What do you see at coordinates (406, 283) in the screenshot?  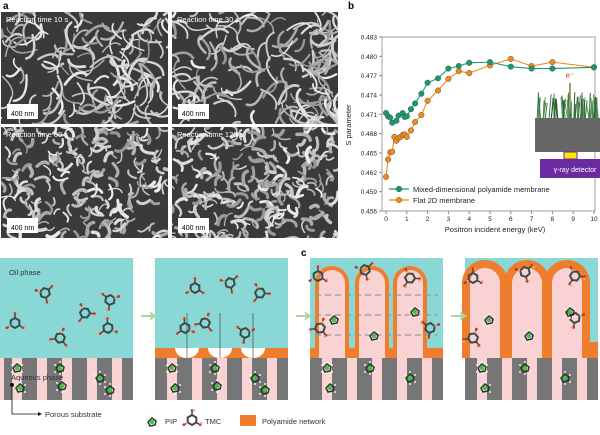 I see `bond` at bounding box center [406, 283].